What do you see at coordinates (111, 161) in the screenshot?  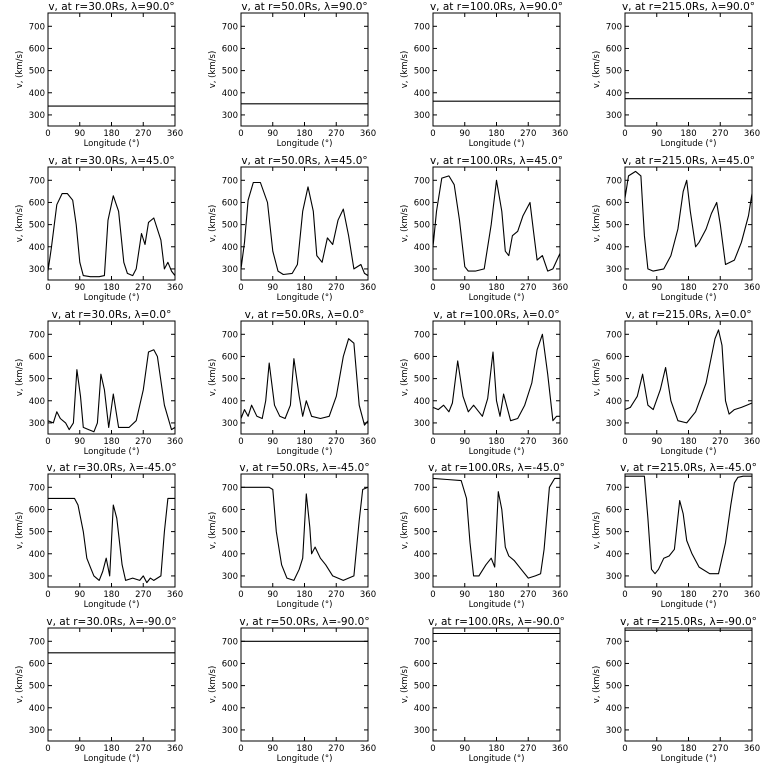 I see `plot-title: v, at r=30.0Rs, λ=45.0°` at bounding box center [111, 161].